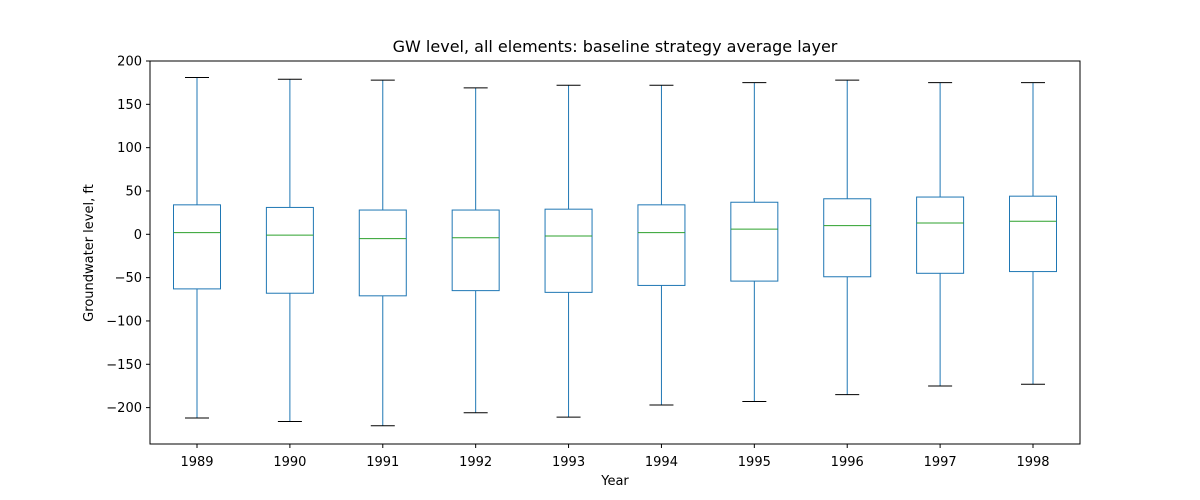  I want to click on y-tick-label: 0, so click(138, 235).